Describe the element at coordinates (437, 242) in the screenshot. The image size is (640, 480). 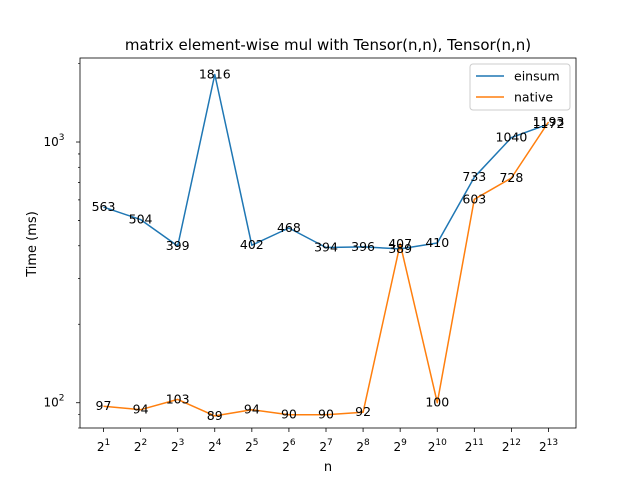
I see `data-label-einsum: 410` at that location.